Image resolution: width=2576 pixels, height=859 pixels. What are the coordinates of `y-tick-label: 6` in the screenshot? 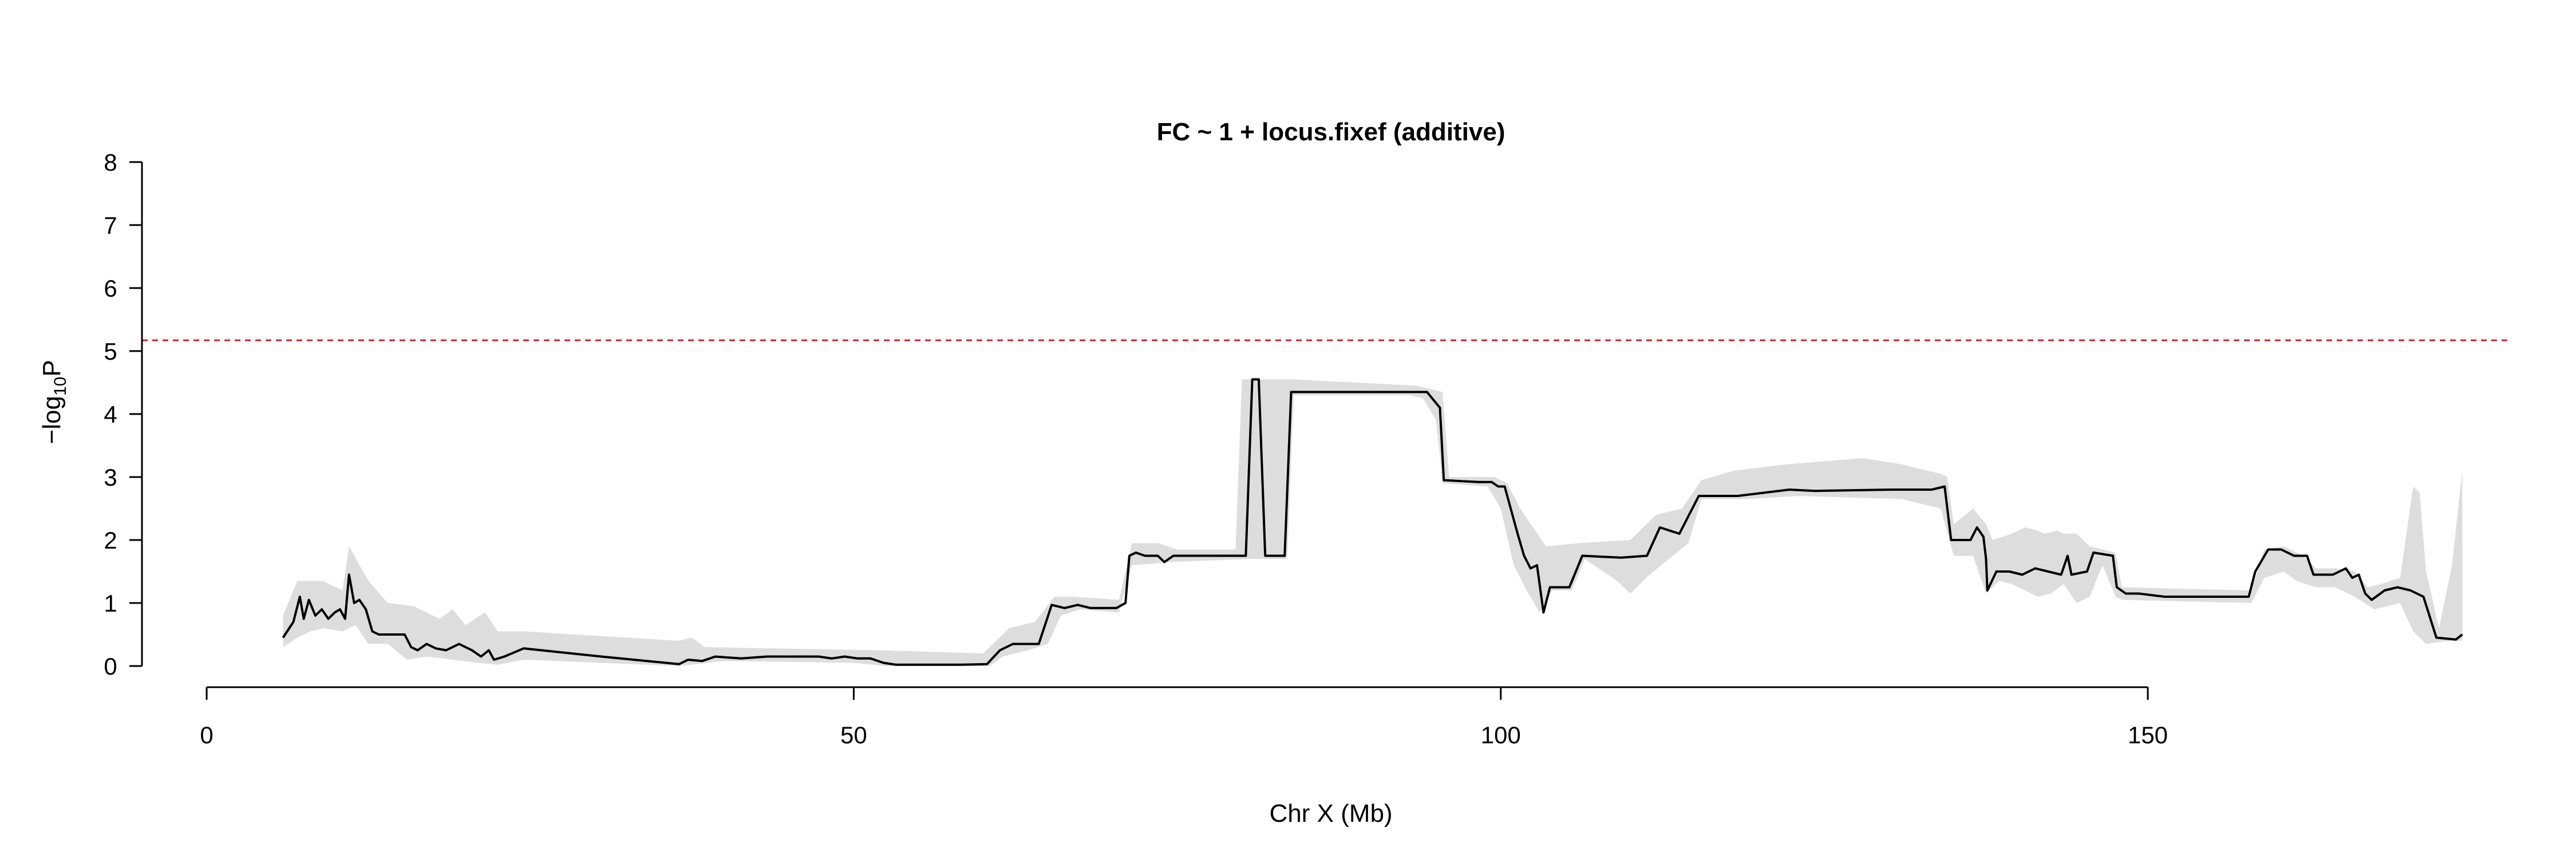 It's located at (110, 288).